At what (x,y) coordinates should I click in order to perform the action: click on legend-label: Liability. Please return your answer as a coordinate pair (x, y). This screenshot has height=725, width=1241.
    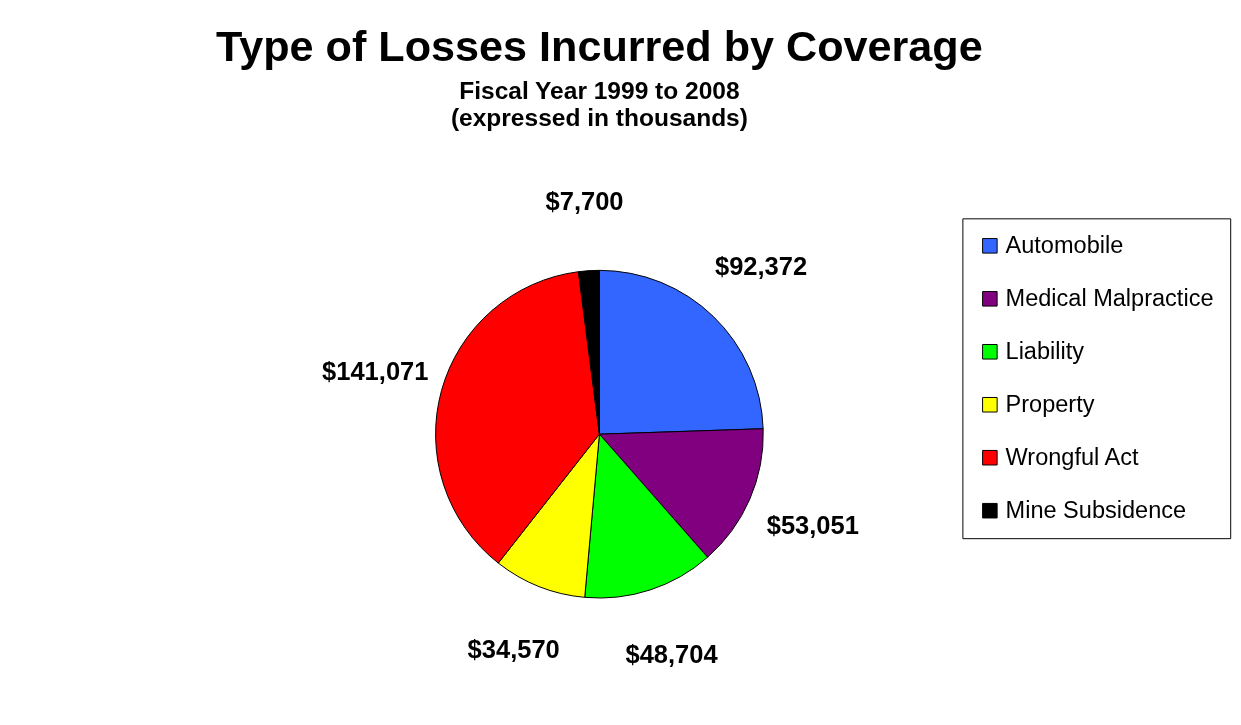
    Looking at the image, I should click on (1045, 350).